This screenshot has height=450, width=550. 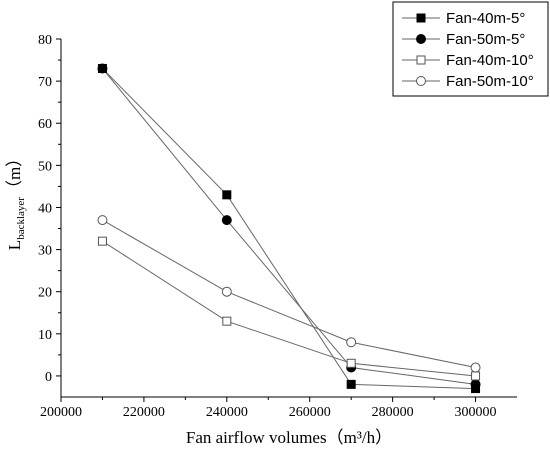 I want to click on x-tick-label: 280000, so click(x=393, y=412).